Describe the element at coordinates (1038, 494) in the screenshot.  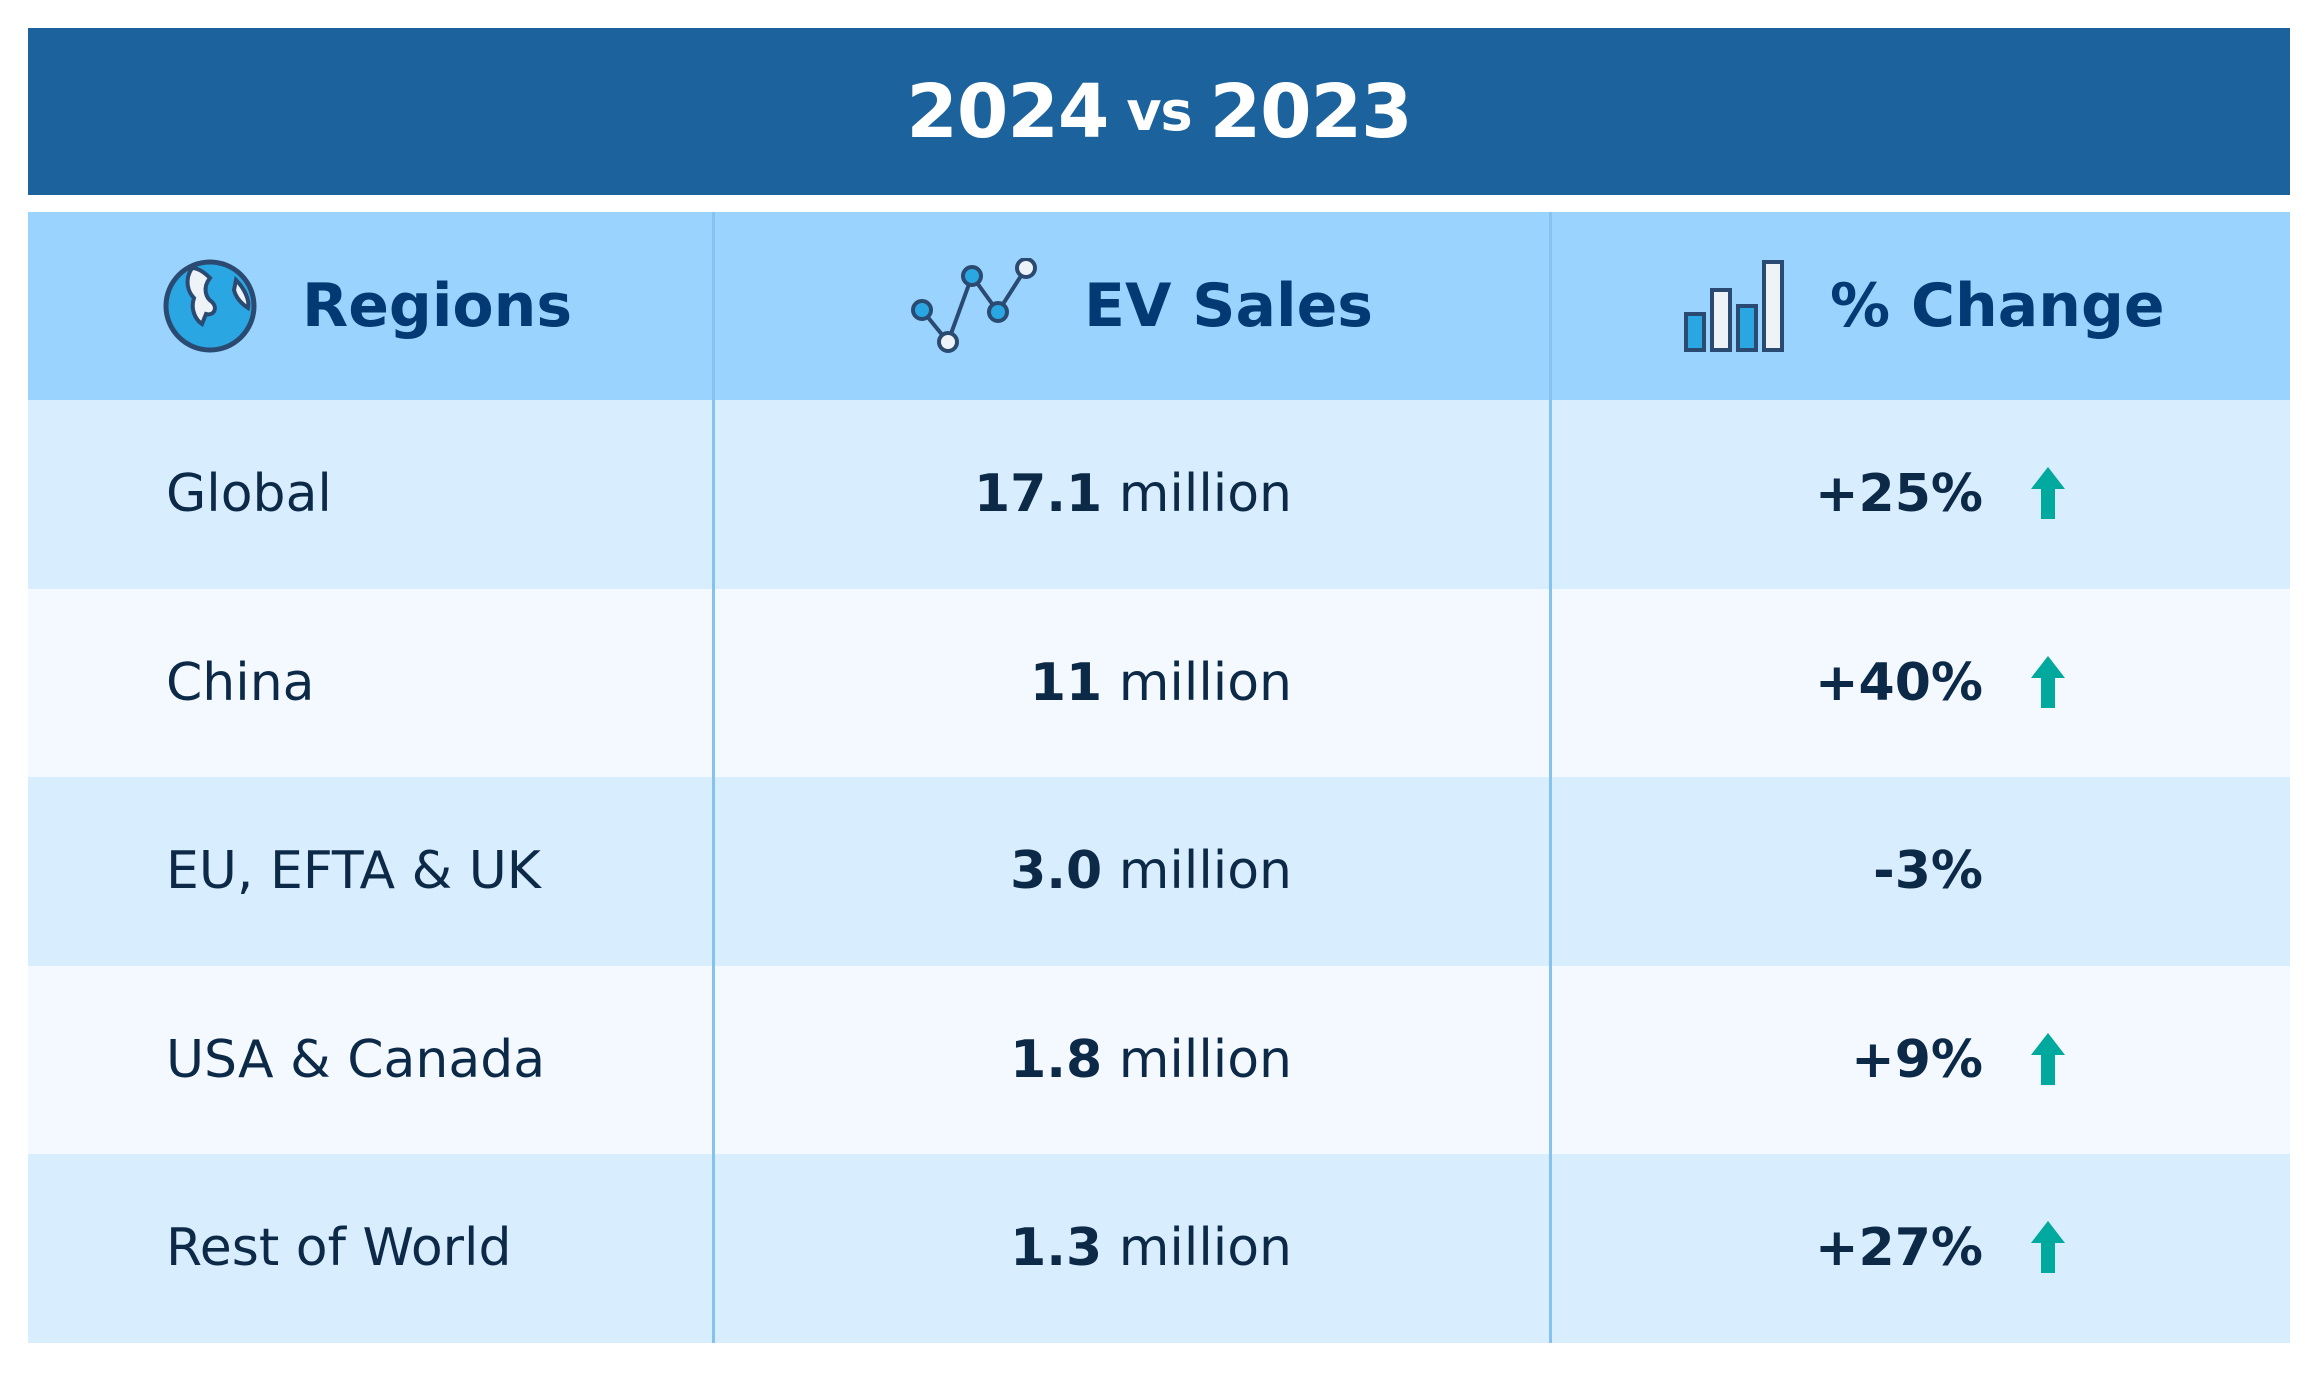
I see `sales-value: 17.1` at that location.